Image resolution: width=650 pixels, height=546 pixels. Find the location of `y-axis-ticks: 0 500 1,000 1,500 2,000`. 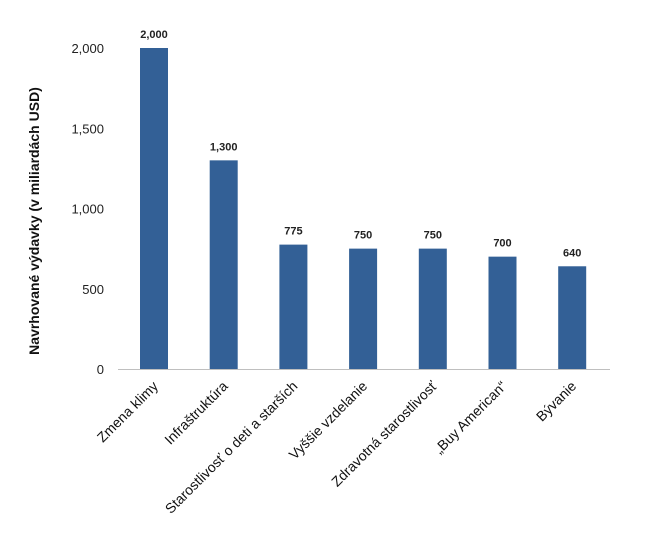

y-axis-ticks: 0 500 1,000 1,500 2,000 is located at coordinates (87, 209).